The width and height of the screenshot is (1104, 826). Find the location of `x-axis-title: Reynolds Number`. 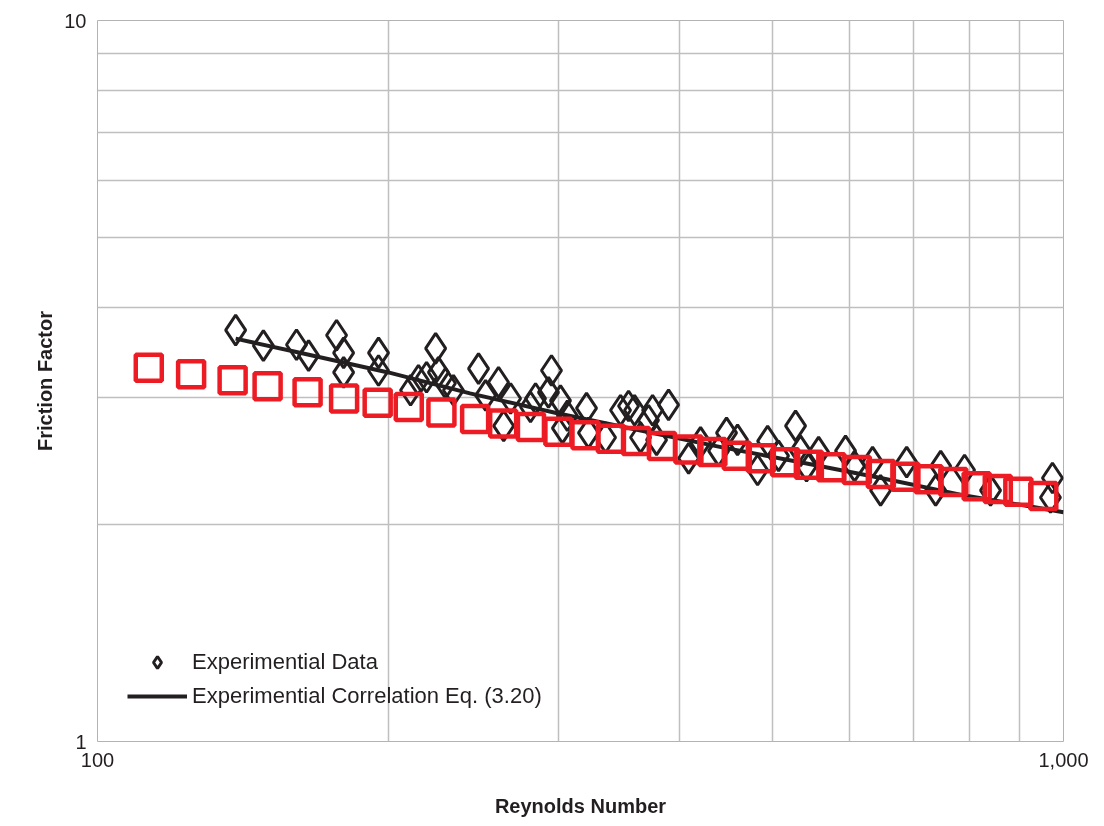

x-axis-title: Reynolds Number is located at coordinates (580, 805).